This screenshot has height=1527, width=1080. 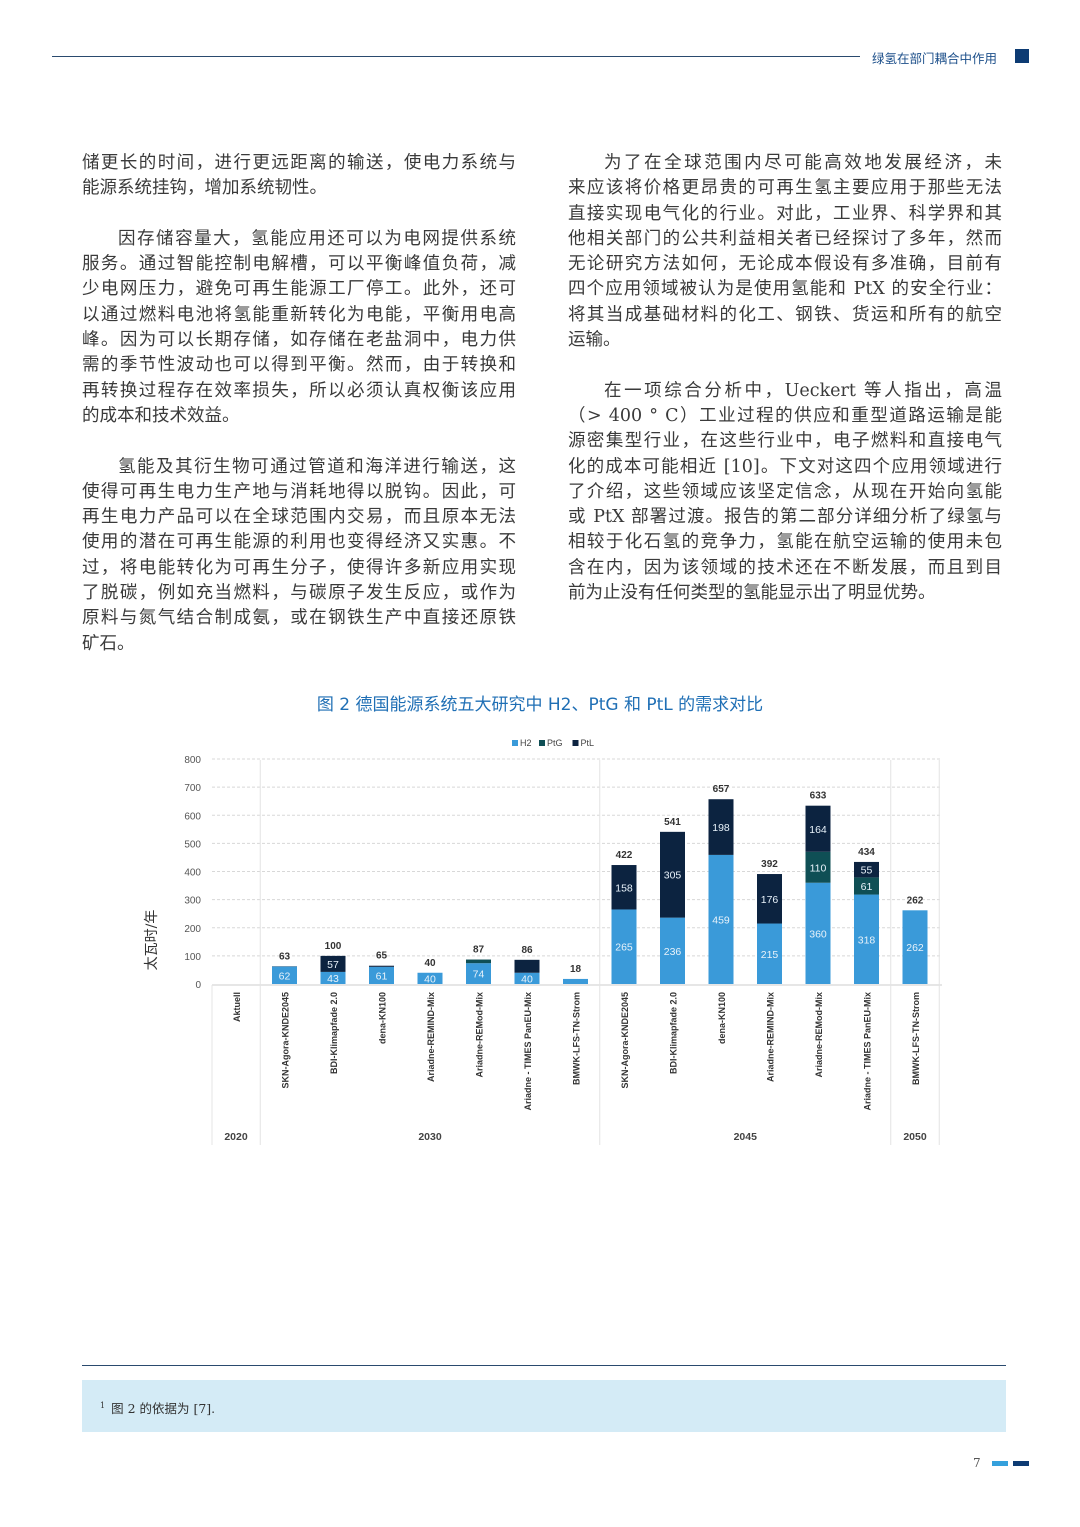 What do you see at coordinates (588, 743) in the screenshot?
I see `legend-label: PtL` at bounding box center [588, 743].